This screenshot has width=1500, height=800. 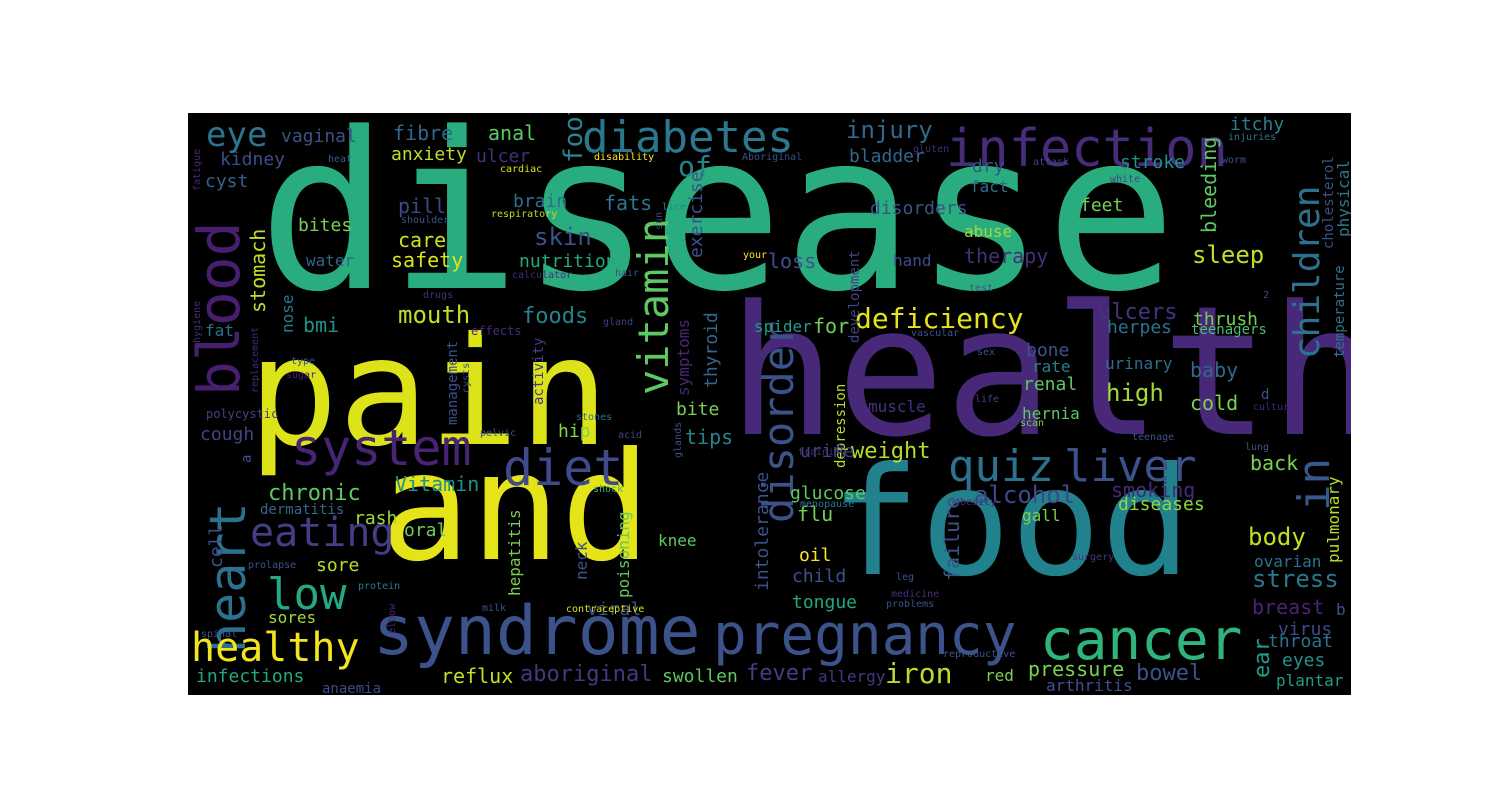 What do you see at coordinates (1087, 149) in the screenshot?
I see `word-infection: infection` at bounding box center [1087, 149].